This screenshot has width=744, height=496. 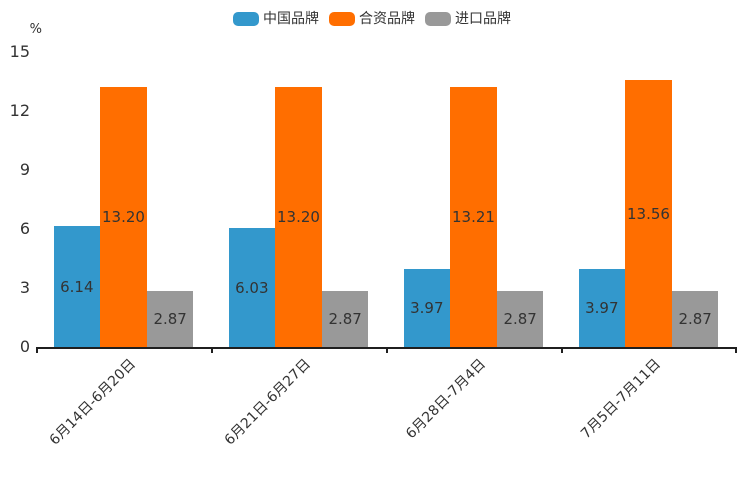 I want to click on x-axis-label: 6月28日-7月4日, so click(x=445, y=399).